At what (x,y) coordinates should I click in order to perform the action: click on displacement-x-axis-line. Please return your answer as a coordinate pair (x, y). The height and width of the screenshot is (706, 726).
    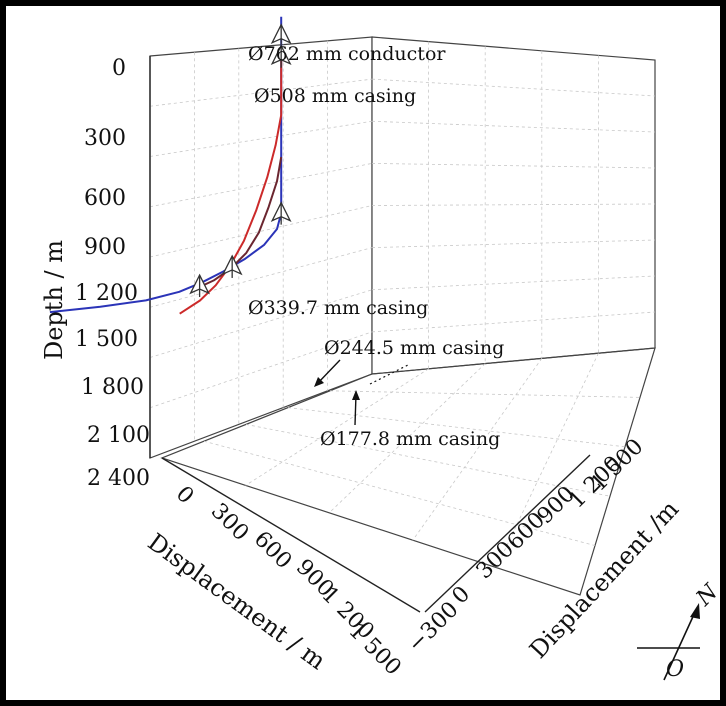
    Looking at the image, I should click on (291, 535).